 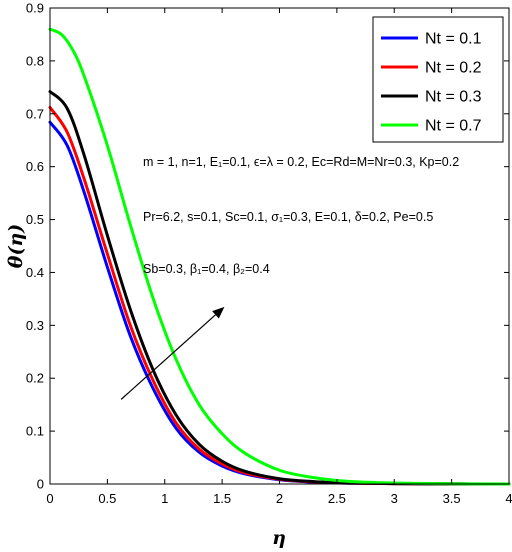 What do you see at coordinates (16, 246) in the screenshot?
I see `y-axis-title: θ(η)` at bounding box center [16, 246].